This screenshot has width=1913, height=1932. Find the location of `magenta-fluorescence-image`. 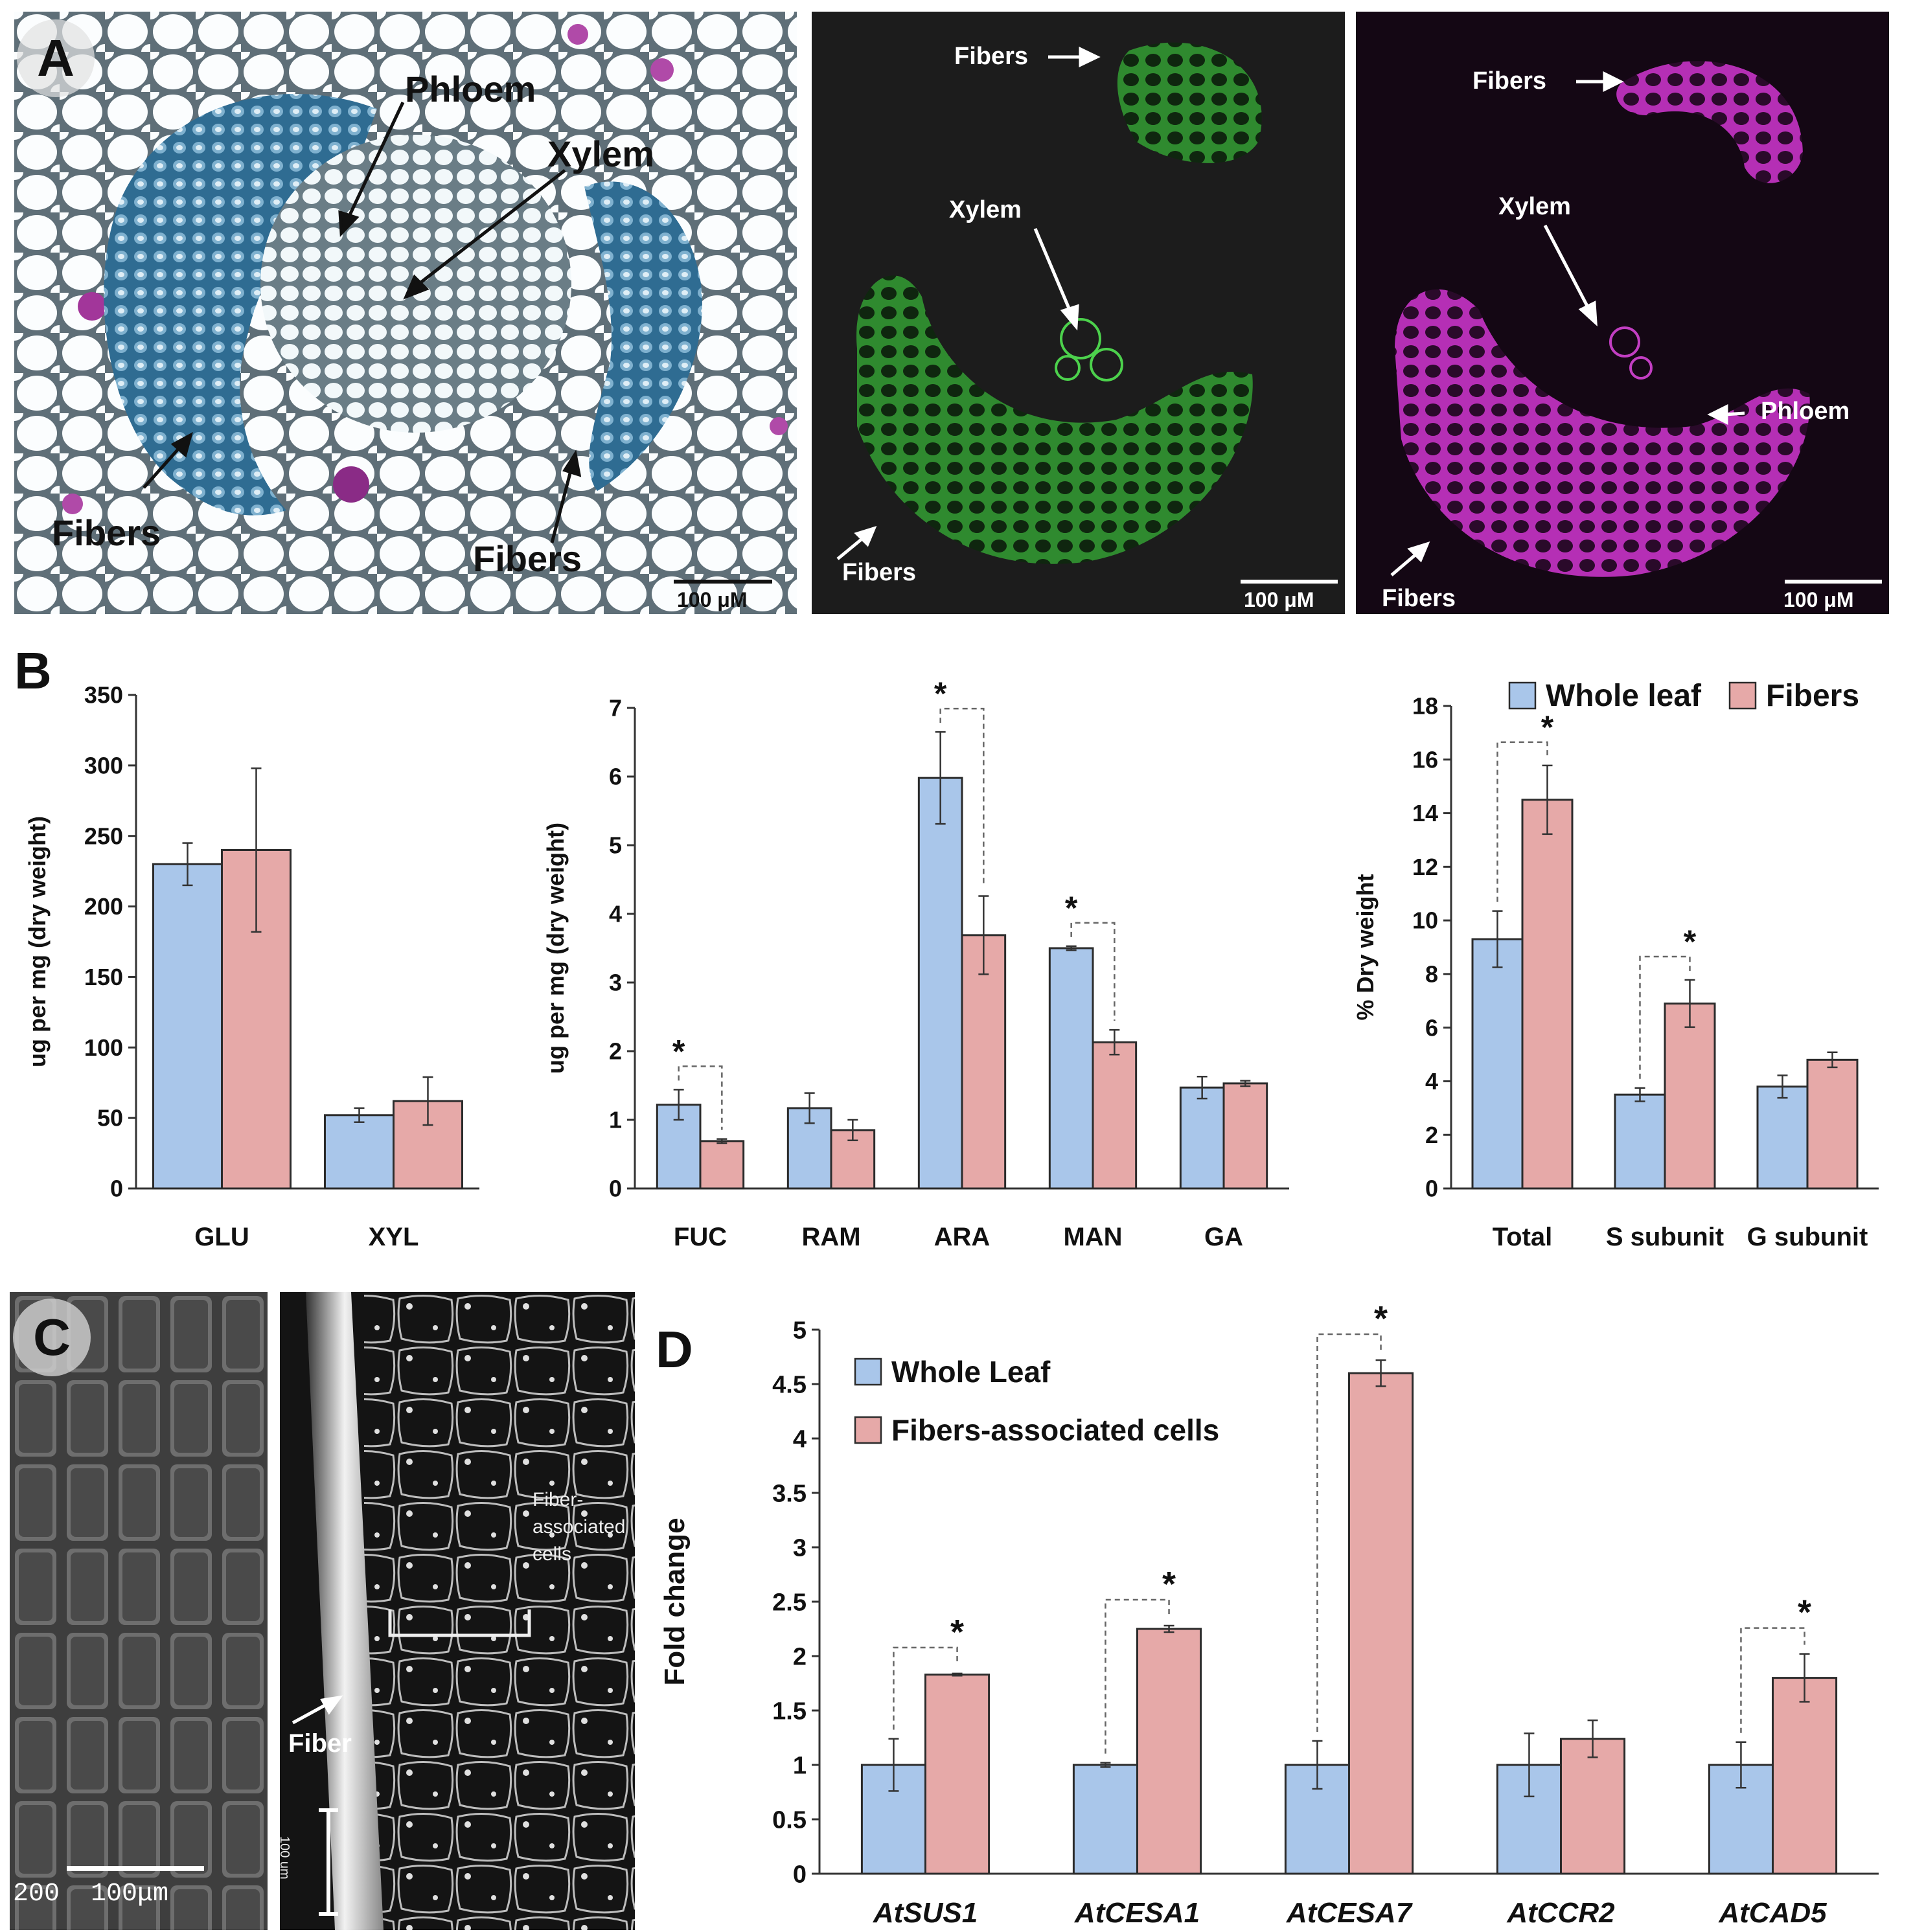

magenta-fluorescence-image is located at coordinates (1622, 313).